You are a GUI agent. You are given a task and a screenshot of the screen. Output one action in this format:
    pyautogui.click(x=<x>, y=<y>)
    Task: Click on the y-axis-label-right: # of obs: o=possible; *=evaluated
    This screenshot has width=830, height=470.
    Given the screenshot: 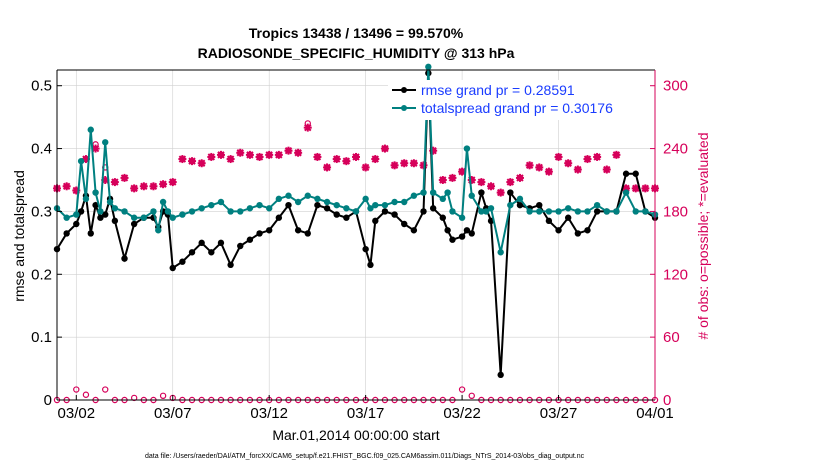 What is the action you would take?
    pyautogui.click(x=703, y=235)
    